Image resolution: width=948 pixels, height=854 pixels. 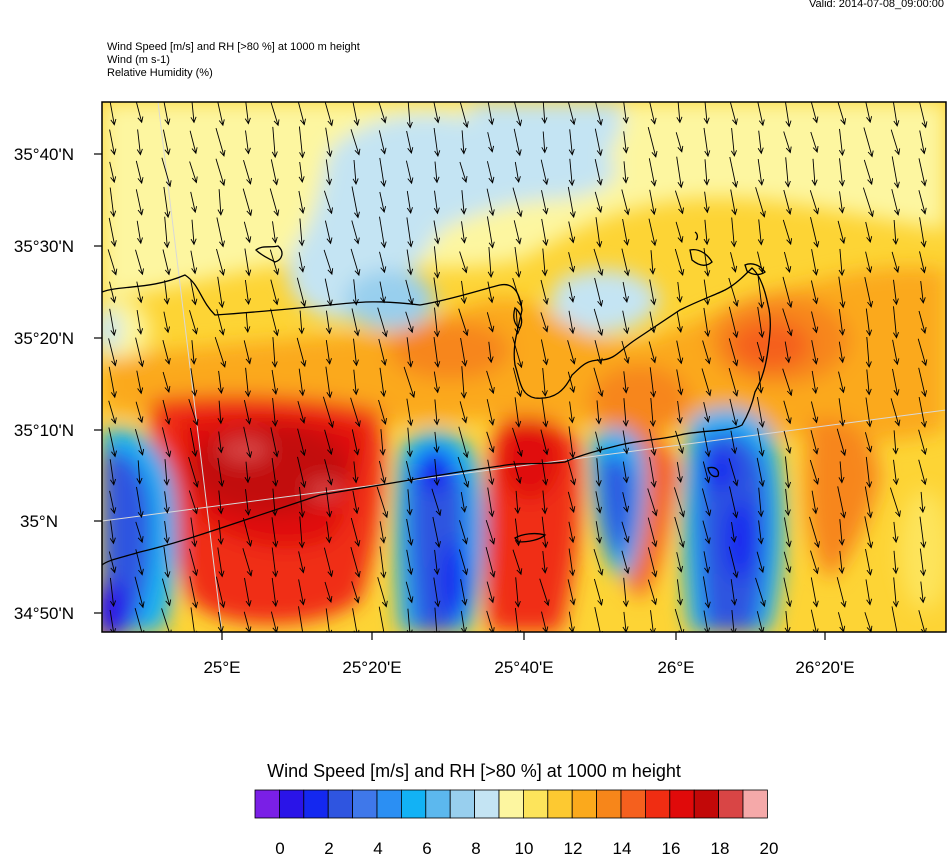 I want to click on colorbar-tick: 18, so click(x=720, y=846).